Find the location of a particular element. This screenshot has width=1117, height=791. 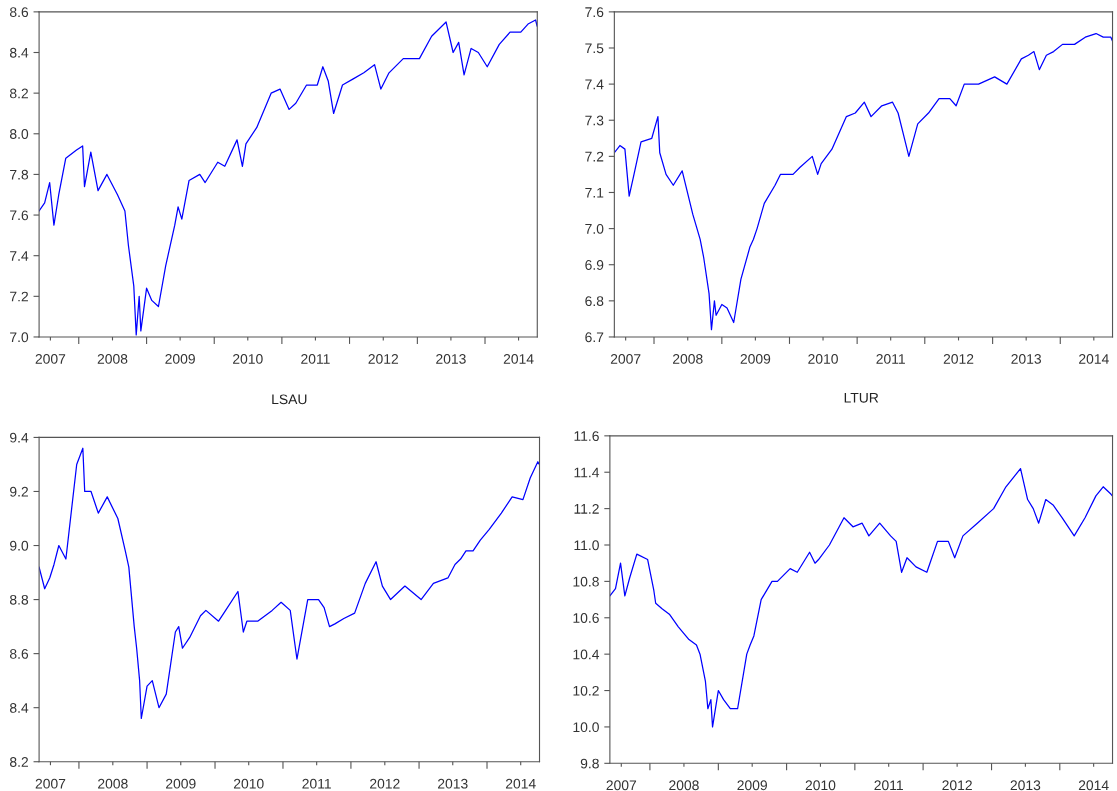

y-tick-label: 11.0 is located at coordinates (586, 545).